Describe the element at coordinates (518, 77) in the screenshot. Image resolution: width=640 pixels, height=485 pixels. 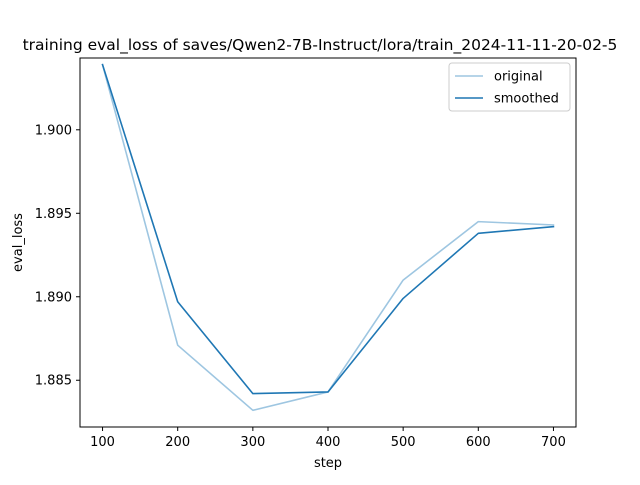
I see `legend-label-original: original` at that location.